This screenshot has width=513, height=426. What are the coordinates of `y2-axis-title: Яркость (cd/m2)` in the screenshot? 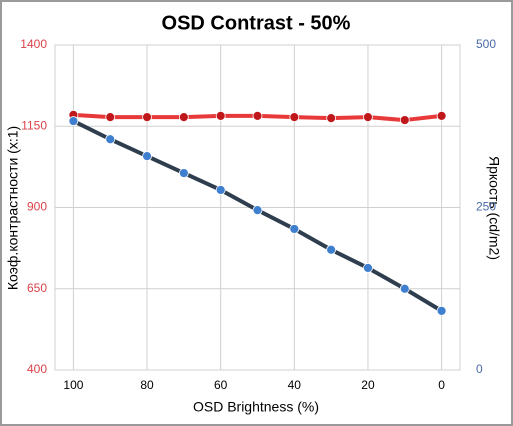 It's located at (494, 208).